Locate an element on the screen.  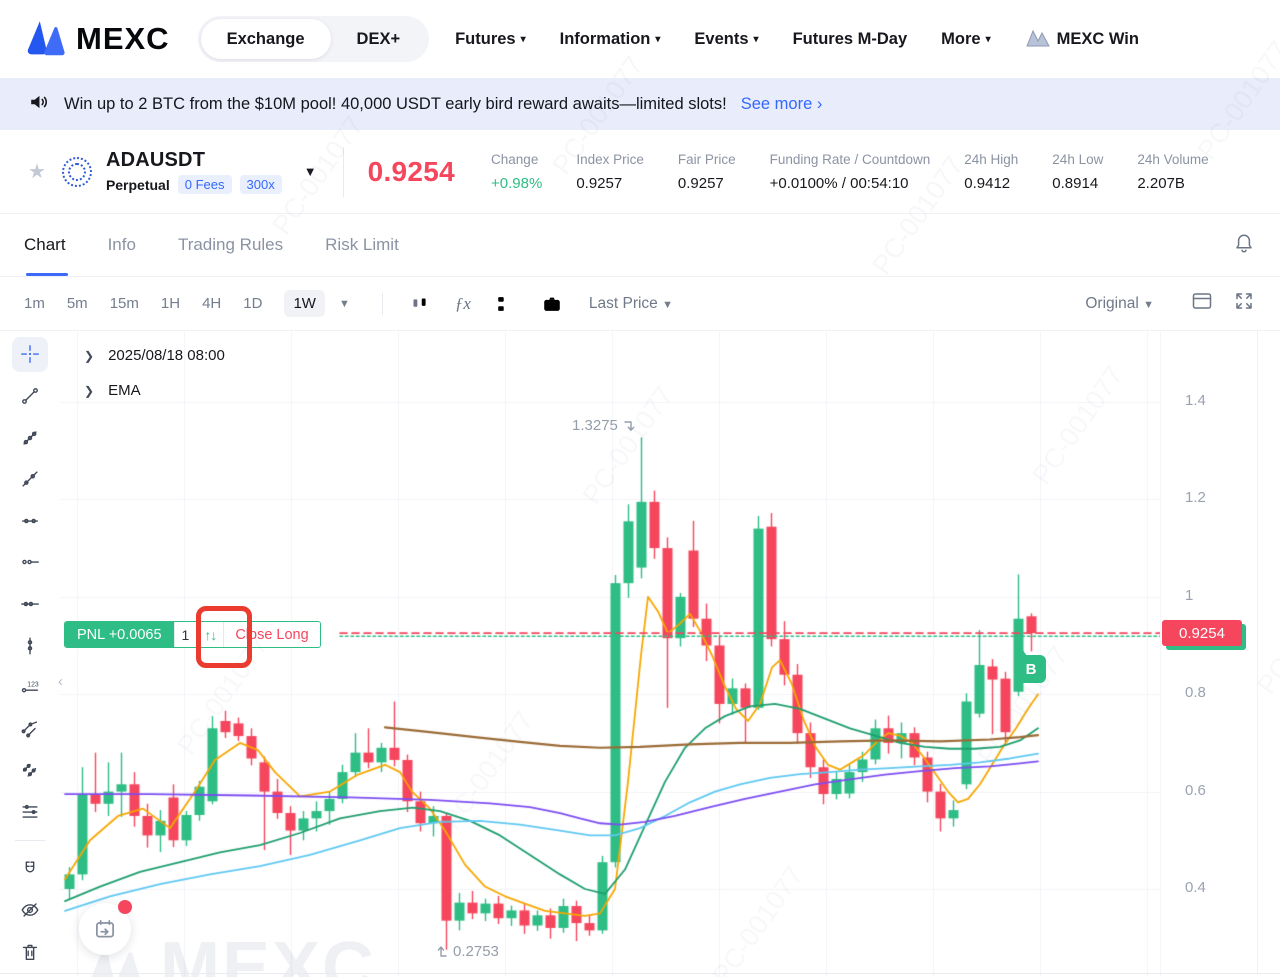
chart-indicator-row: ❯ EMA is located at coordinates (112, 390).